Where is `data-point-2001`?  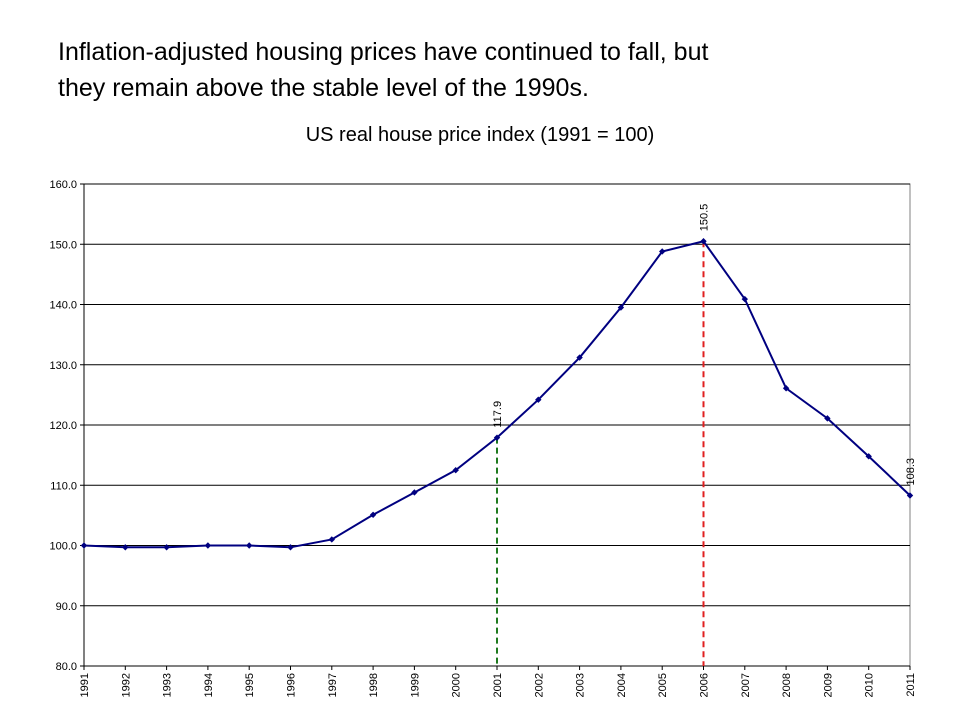 data-point-2001 is located at coordinates (497, 437).